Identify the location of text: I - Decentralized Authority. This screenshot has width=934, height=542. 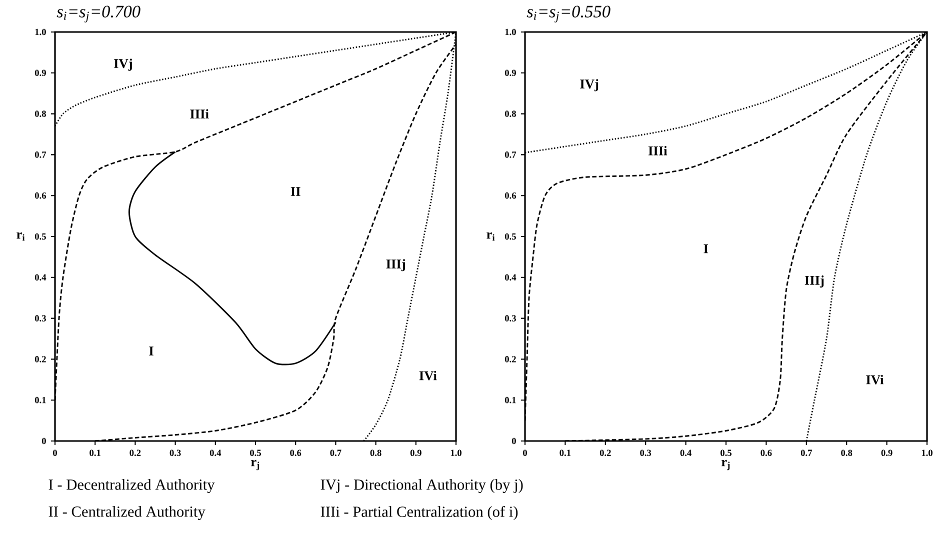
(131, 486).